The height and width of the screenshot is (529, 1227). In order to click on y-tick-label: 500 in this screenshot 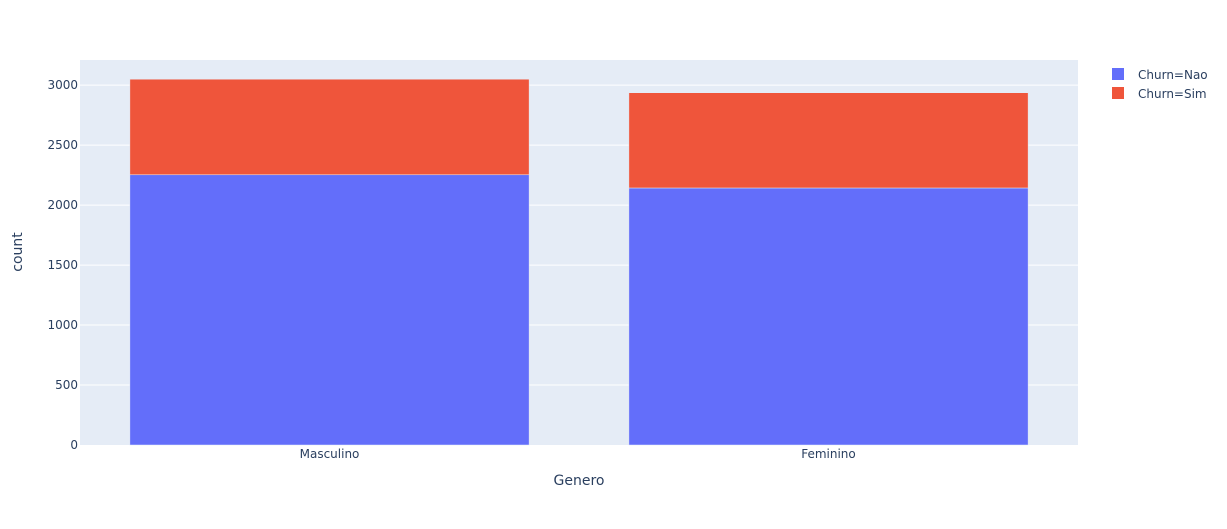, I will do `click(66, 385)`.